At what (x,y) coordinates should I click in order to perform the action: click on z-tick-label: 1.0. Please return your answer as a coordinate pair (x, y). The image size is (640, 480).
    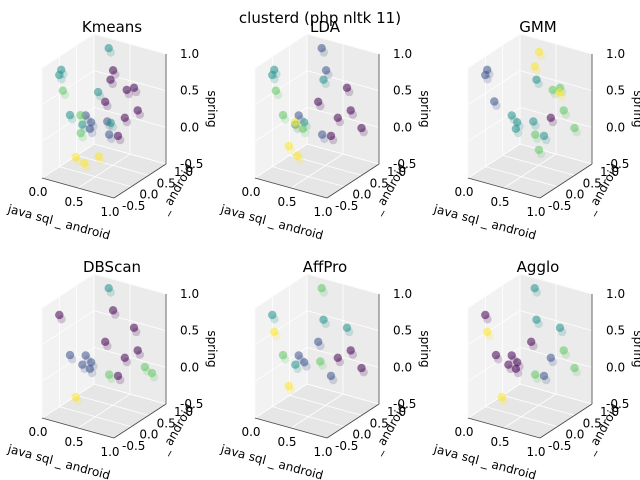
    Looking at the image, I should click on (189, 54).